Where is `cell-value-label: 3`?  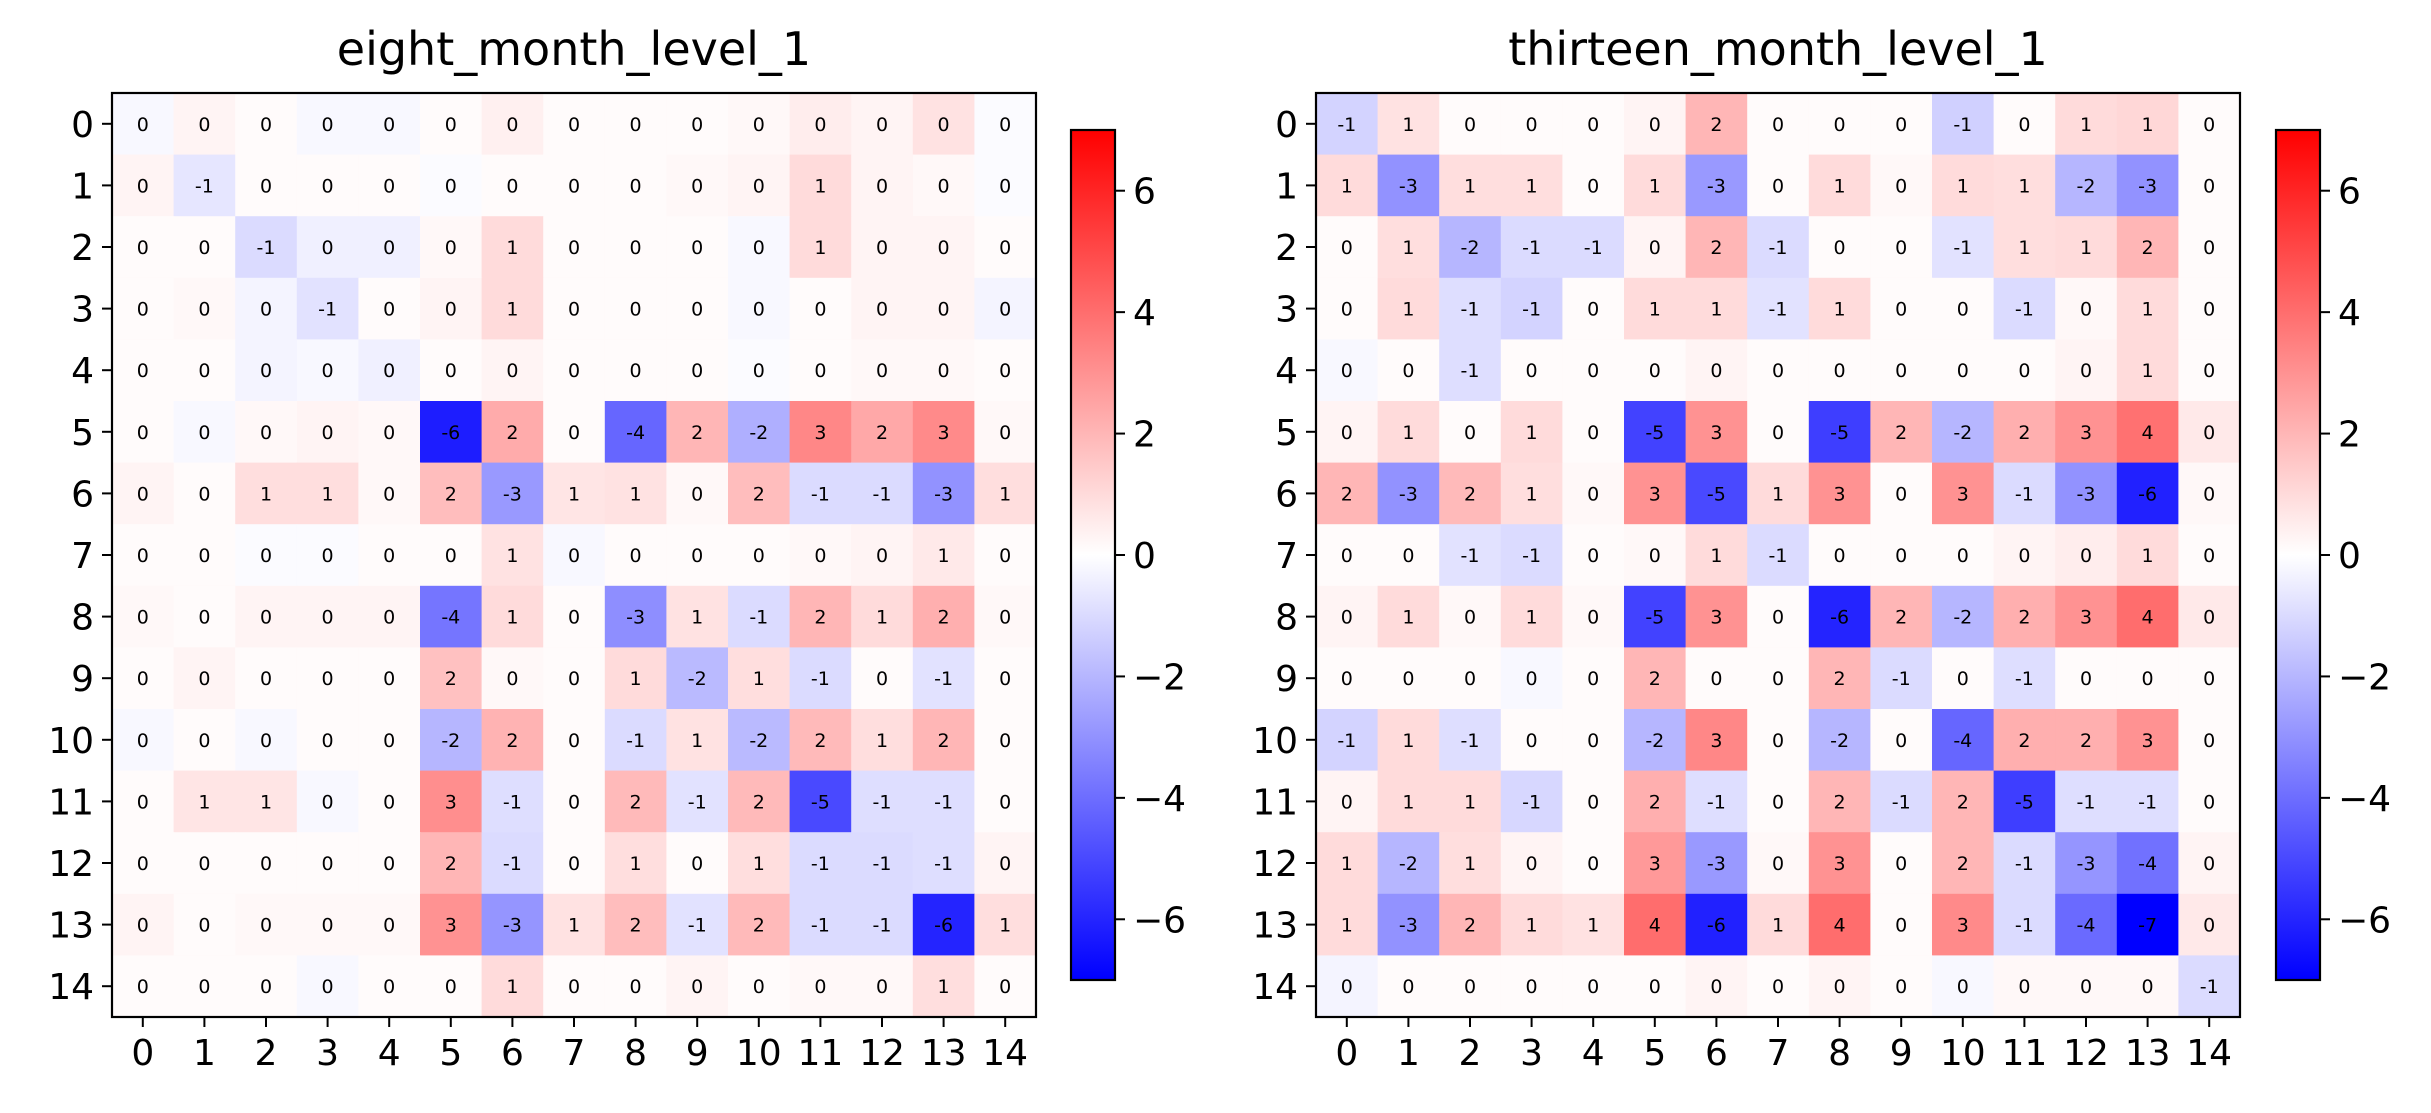 cell-value-label: 3 is located at coordinates (451, 802).